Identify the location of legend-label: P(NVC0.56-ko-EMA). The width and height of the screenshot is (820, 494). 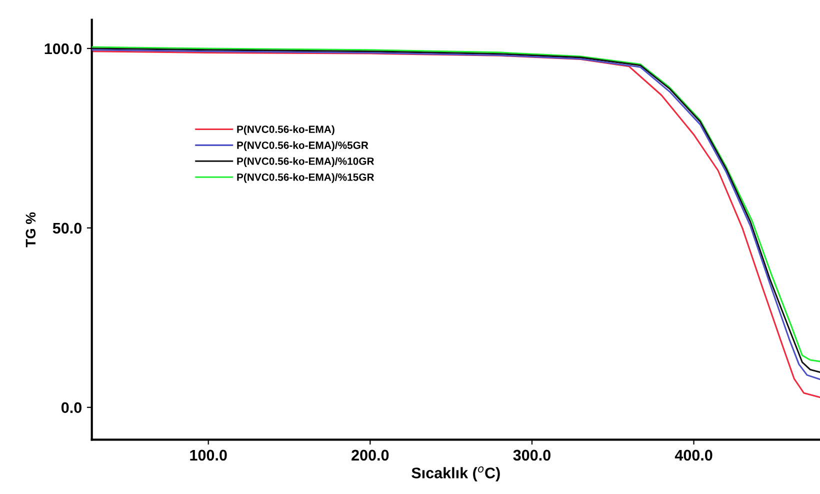
(285, 130).